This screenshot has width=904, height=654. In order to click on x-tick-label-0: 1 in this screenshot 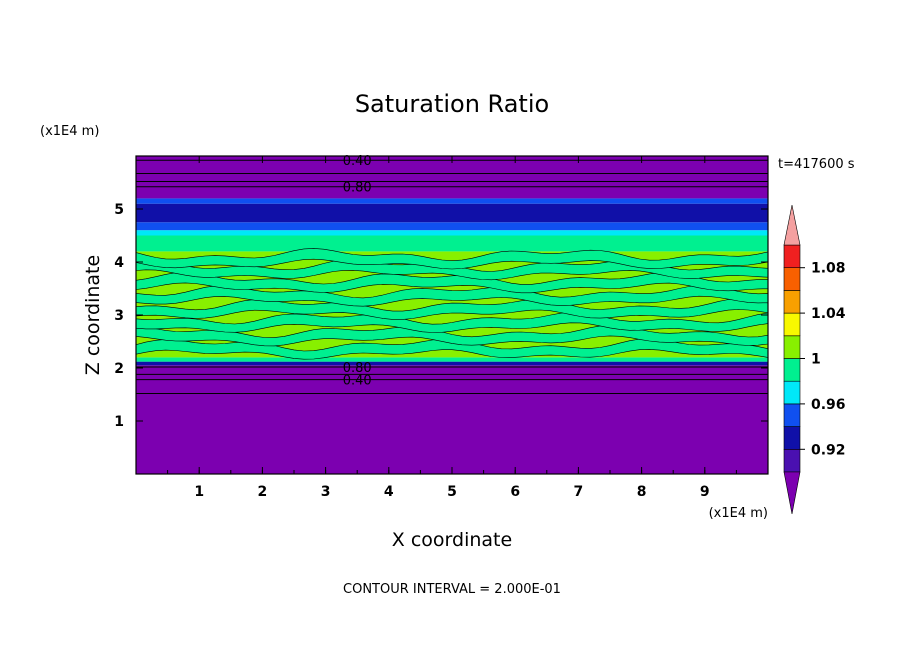, I will do `click(199, 492)`.